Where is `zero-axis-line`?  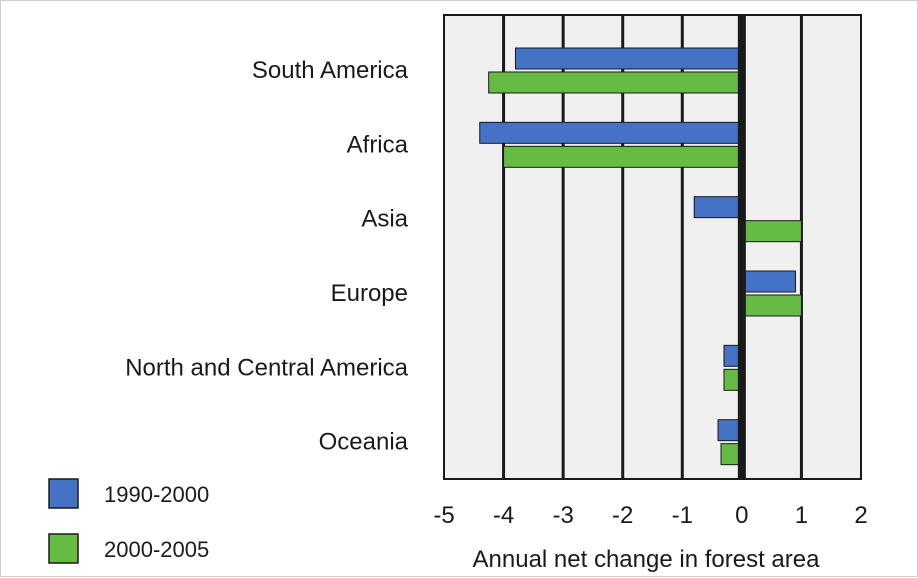 zero-axis-line is located at coordinates (741, 247).